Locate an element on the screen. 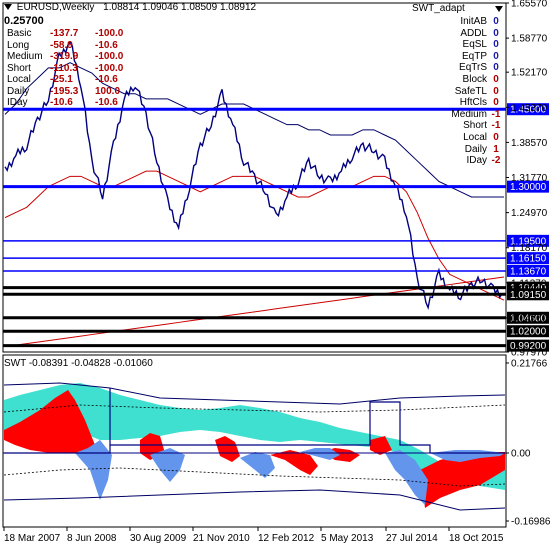 The image size is (550, 553). level-price-label: 1.45000 is located at coordinates (528, 110).